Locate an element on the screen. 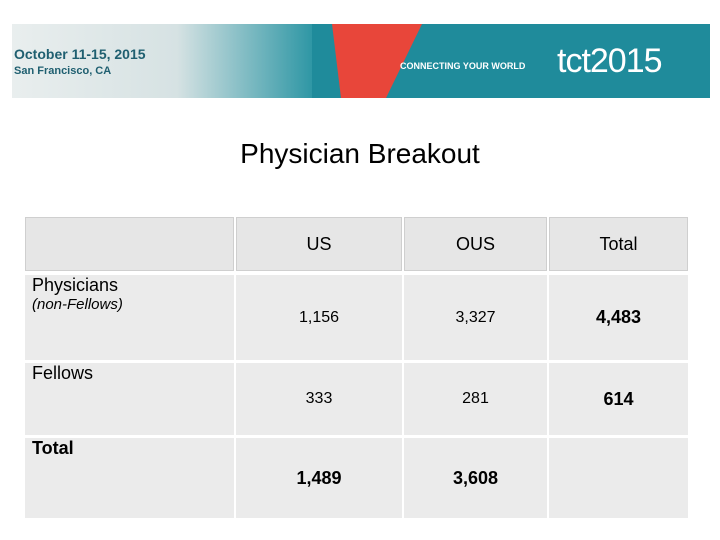 This screenshot has height=540, width=720. header-cell: OUS is located at coordinates (475, 244).